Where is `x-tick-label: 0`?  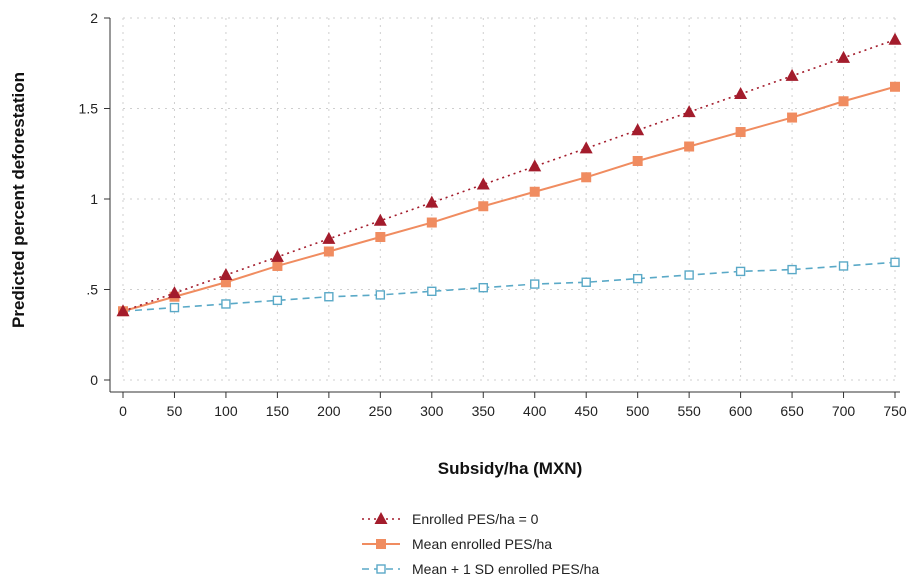
x-tick-label: 0 is located at coordinates (123, 411).